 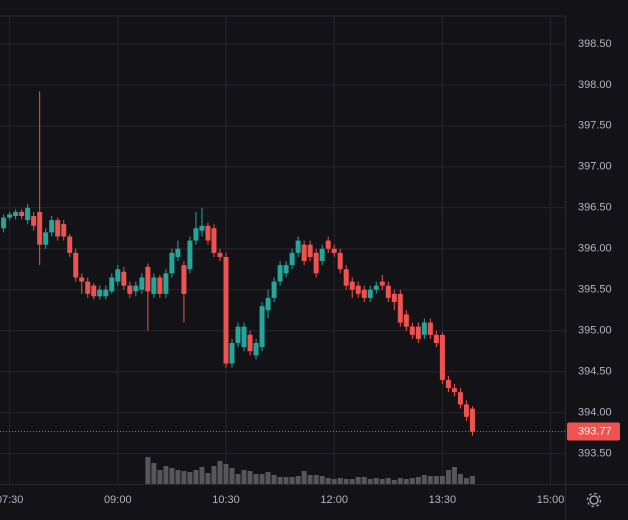 I want to click on settings-icon, so click(x=594, y=500).